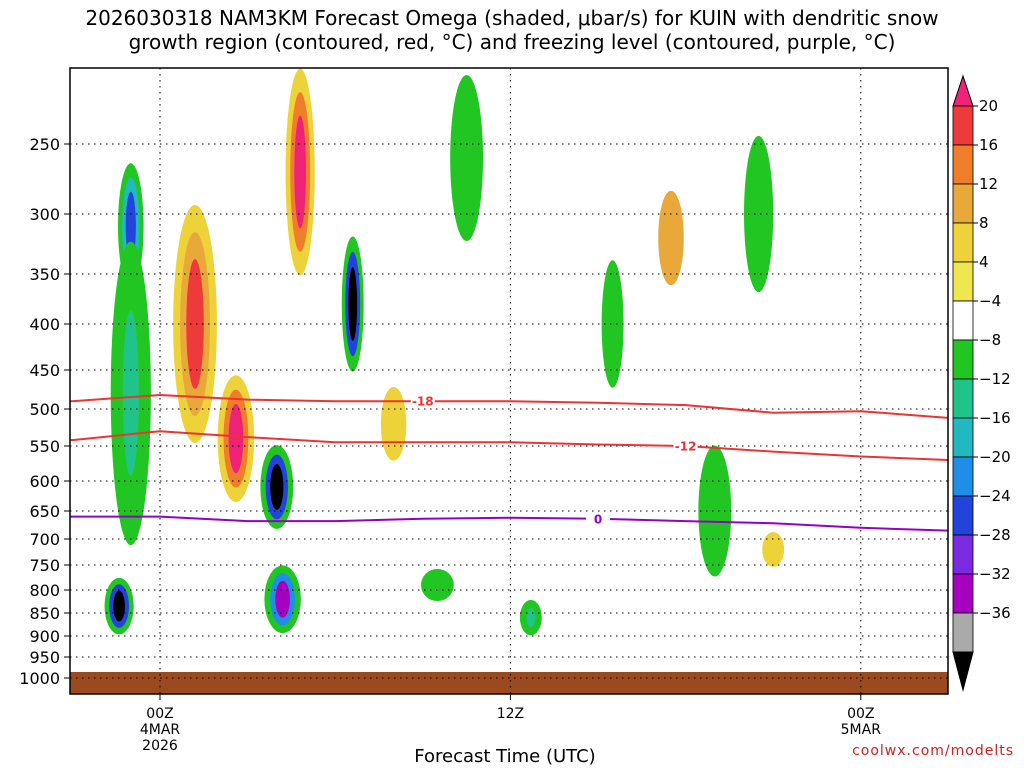  Describe the element at coordinates (963, 90) in the screenshot. I see `colorbar-top-arrow` at that location.